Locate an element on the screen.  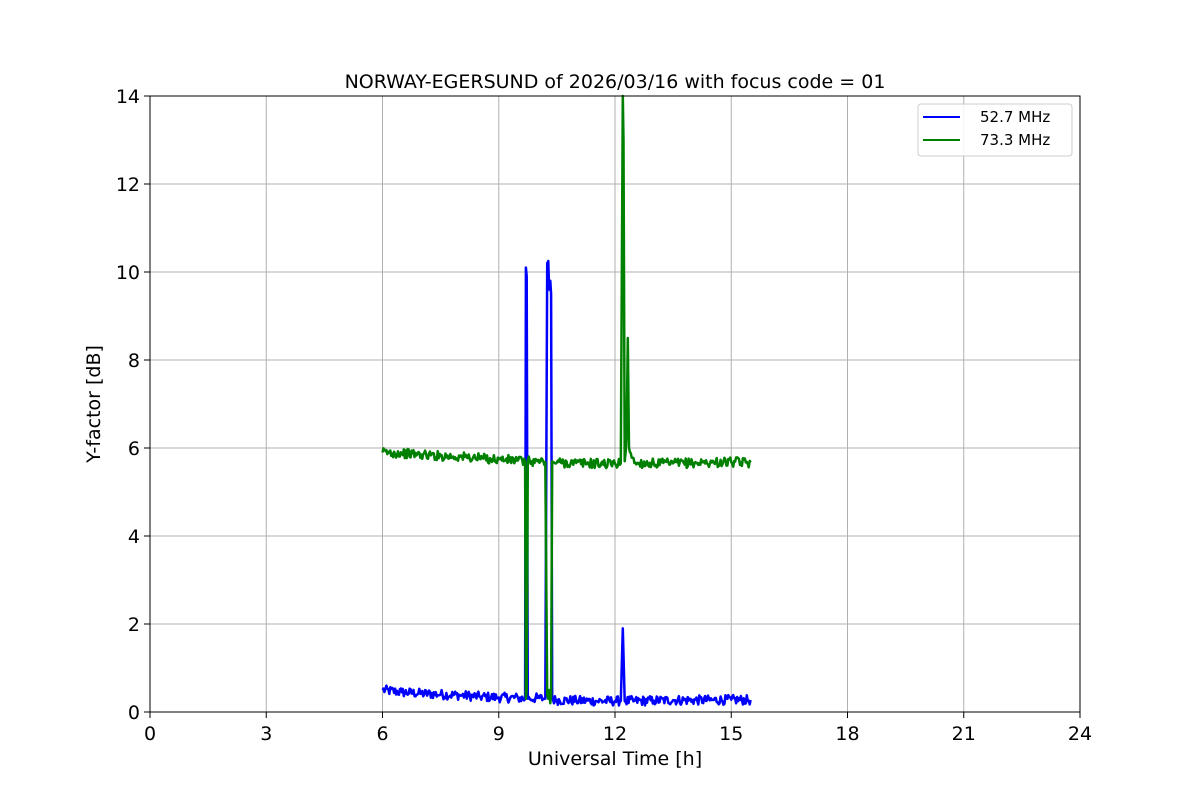
x-tick-label: 18 is located at coordinates (847, 734).